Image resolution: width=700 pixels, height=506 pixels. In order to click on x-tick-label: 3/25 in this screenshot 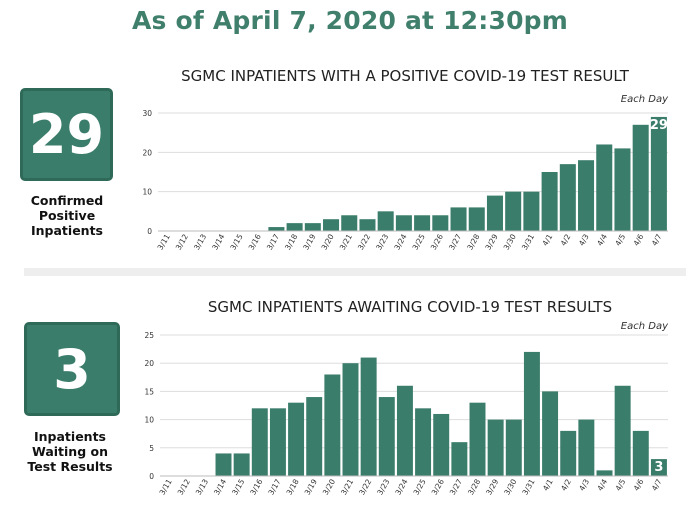, I will do `click(420, 486)`.